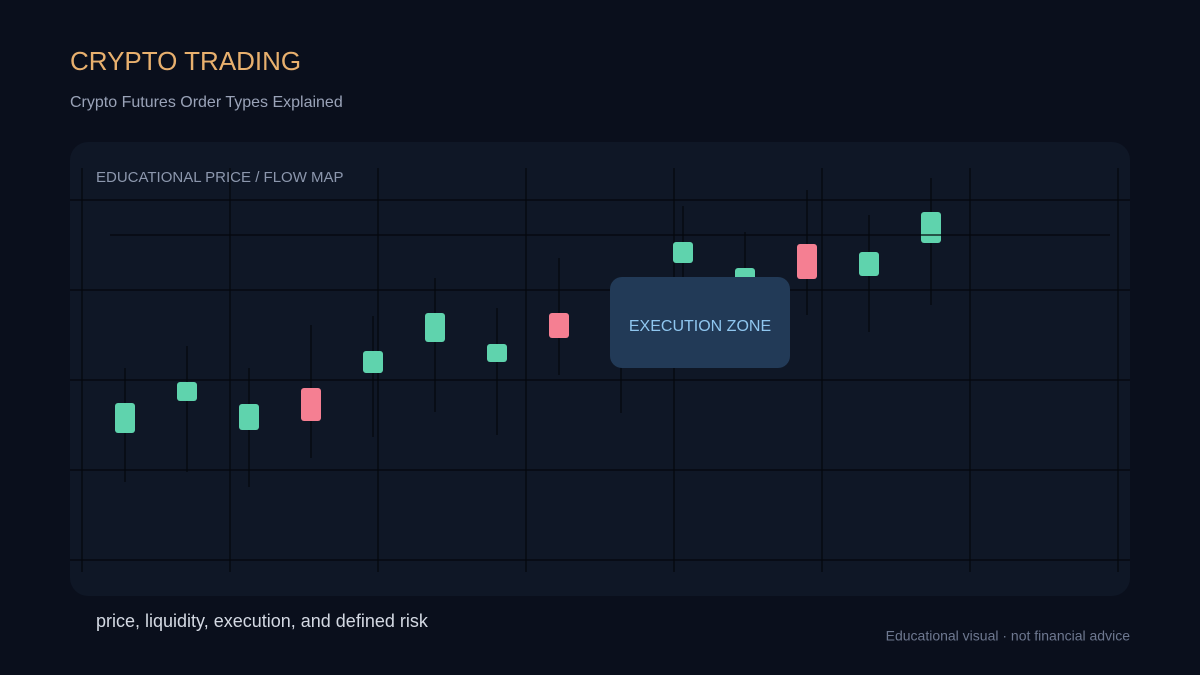 This screenshot has width=1200, height=675. Describe the element at coordinates (700, 326) in the screenshot. I see `zone-label: EXECUTION ZONE` at that location.